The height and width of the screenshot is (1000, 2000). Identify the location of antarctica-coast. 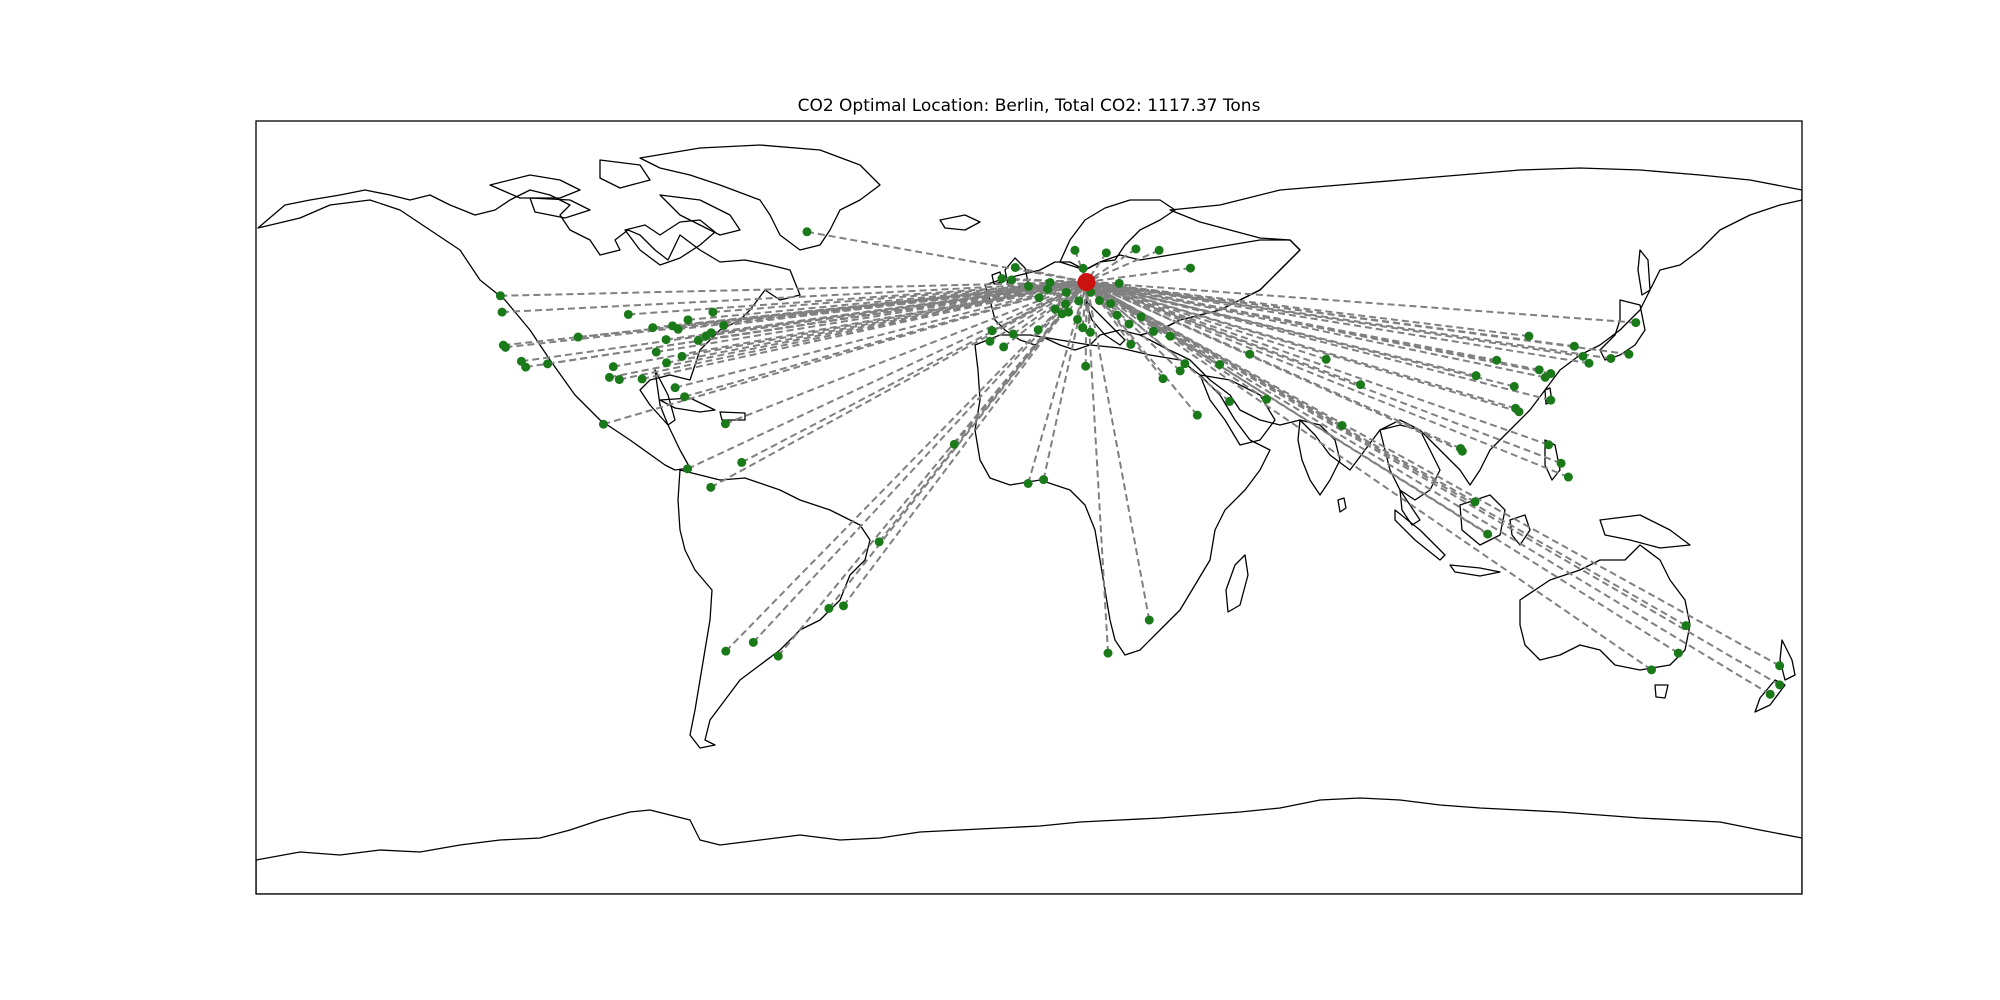
(1029, 845).